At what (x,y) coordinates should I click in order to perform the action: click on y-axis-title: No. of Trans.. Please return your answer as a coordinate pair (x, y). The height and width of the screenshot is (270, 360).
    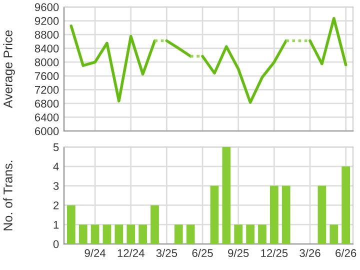
    Looking at the image, I should click on (7, 195).